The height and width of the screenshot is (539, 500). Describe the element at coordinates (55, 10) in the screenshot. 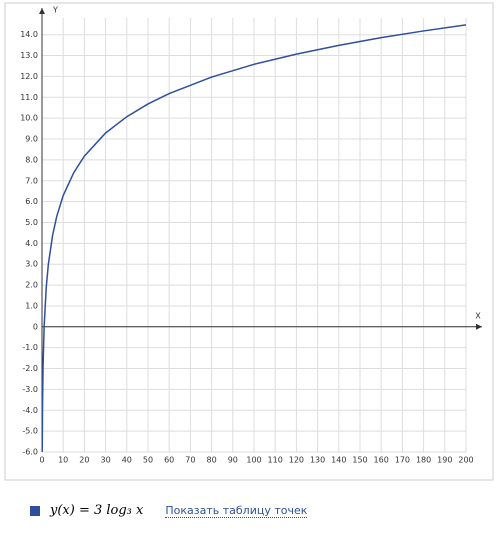

I see `y-axis-label: Y` at that location.